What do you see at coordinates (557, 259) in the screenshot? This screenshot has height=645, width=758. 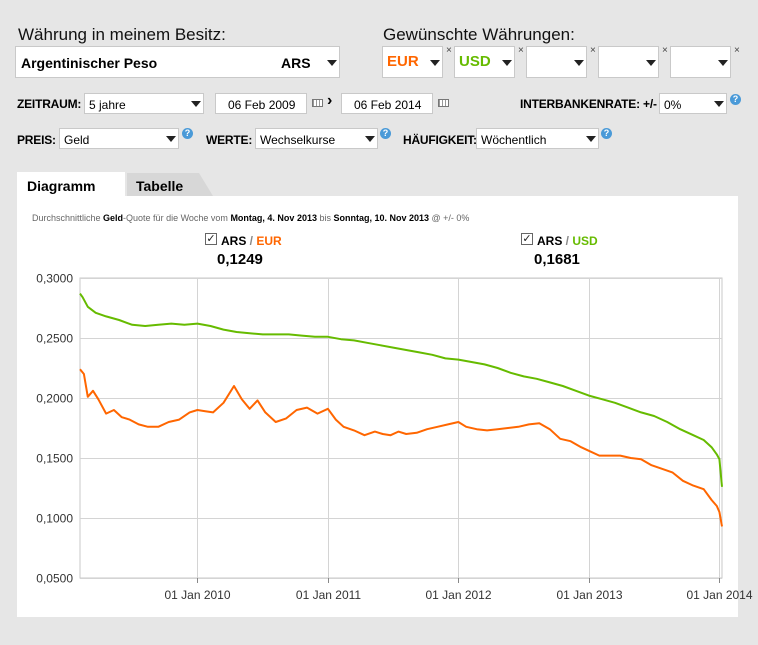 I see `legend-value-usd: 0,1681` at bounding box center [557, 259].